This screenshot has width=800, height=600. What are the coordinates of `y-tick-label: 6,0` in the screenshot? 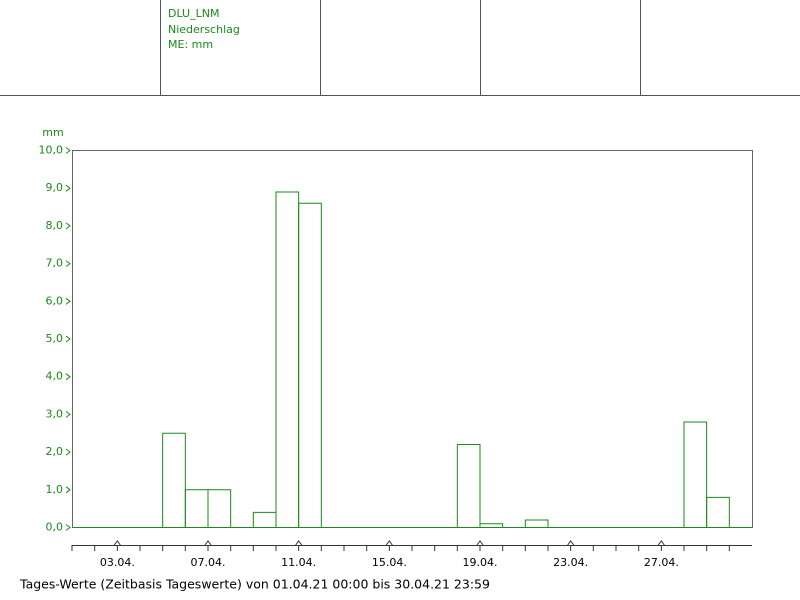 It's located at (55, 300).